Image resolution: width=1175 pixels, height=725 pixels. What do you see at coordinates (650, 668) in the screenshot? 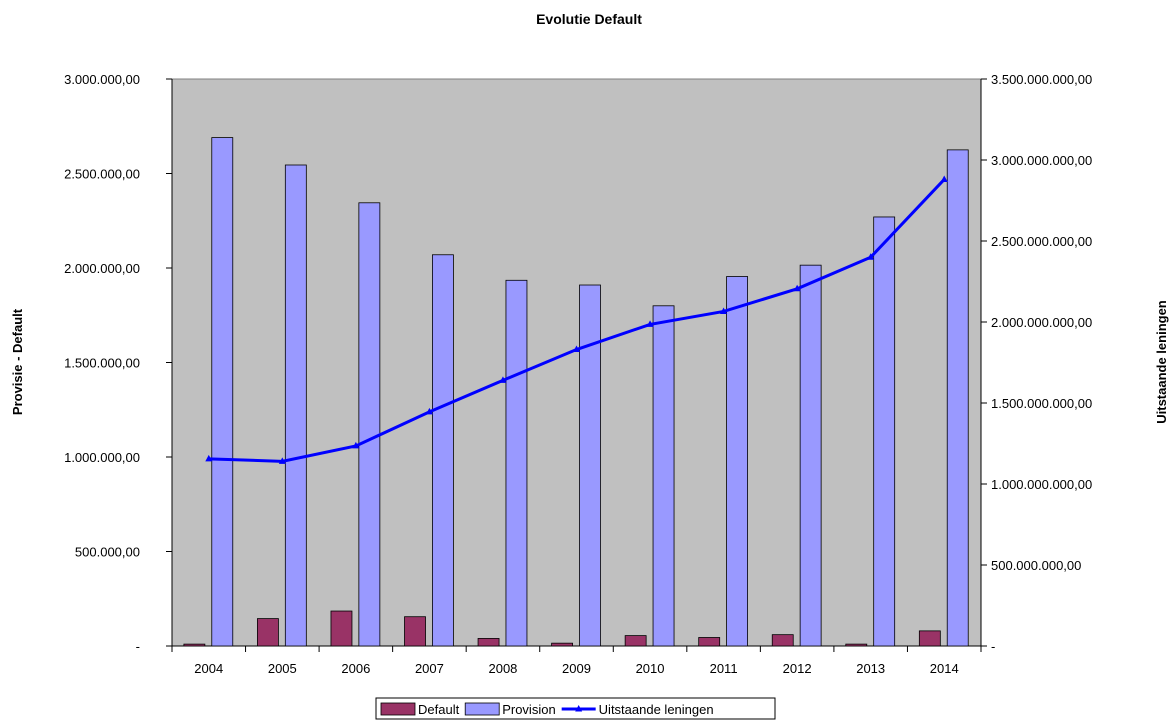
I see `x-tick-label: 2010` at bounding box center [650, 668].